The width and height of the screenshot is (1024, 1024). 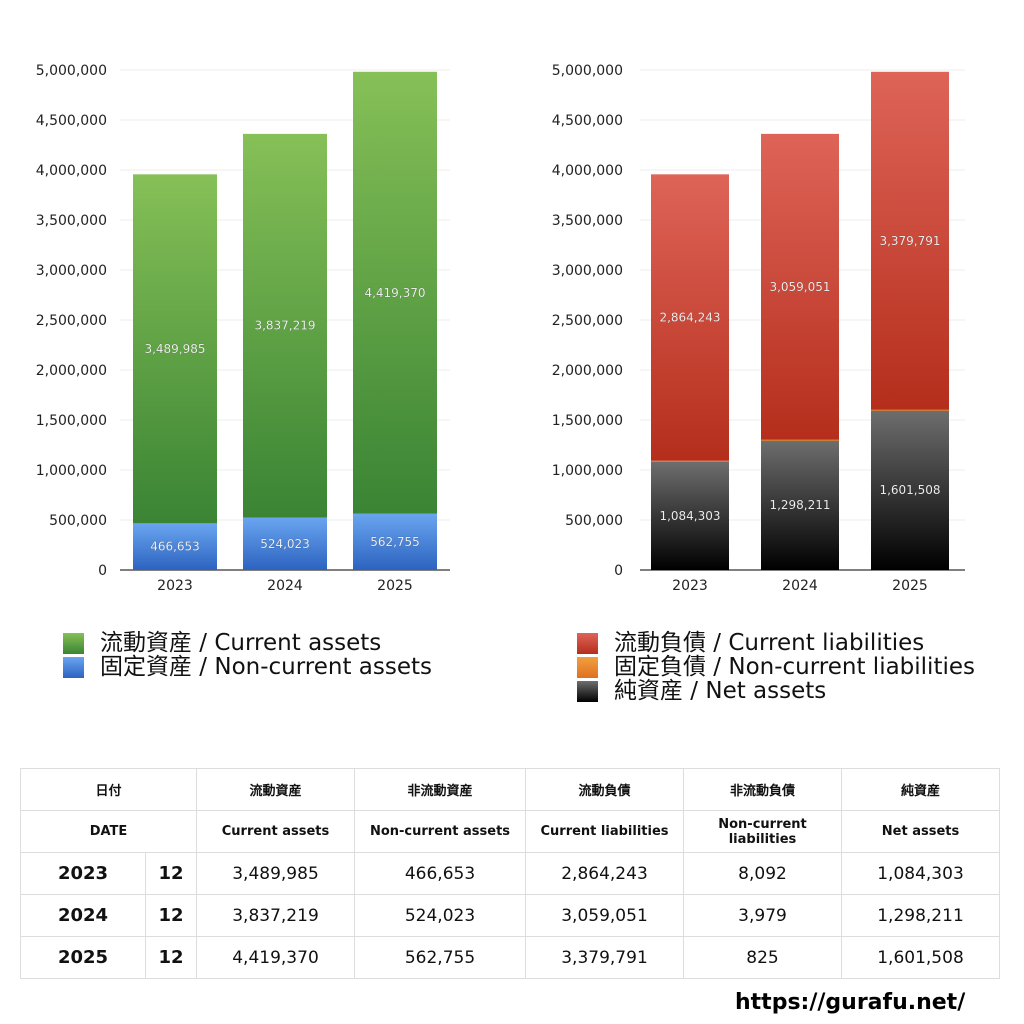 I want to click on table-cell: 825, so click(x=762, y=957).